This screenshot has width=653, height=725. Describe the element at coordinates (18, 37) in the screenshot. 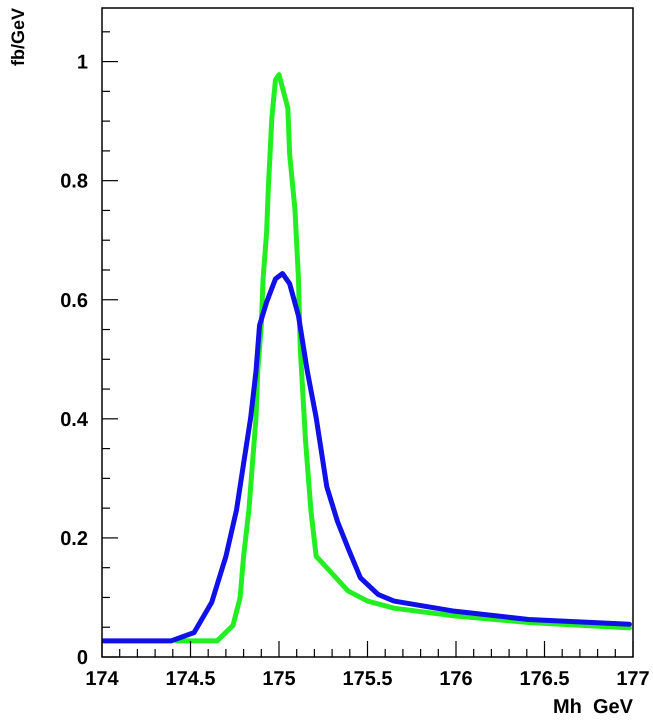

I see `y-axis-title: fb/GeV` at that location.